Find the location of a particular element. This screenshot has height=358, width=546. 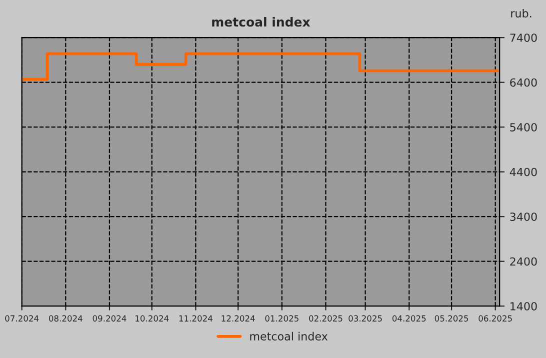

x-tick-label: 01.2025 is located at coordinates (281, 318).